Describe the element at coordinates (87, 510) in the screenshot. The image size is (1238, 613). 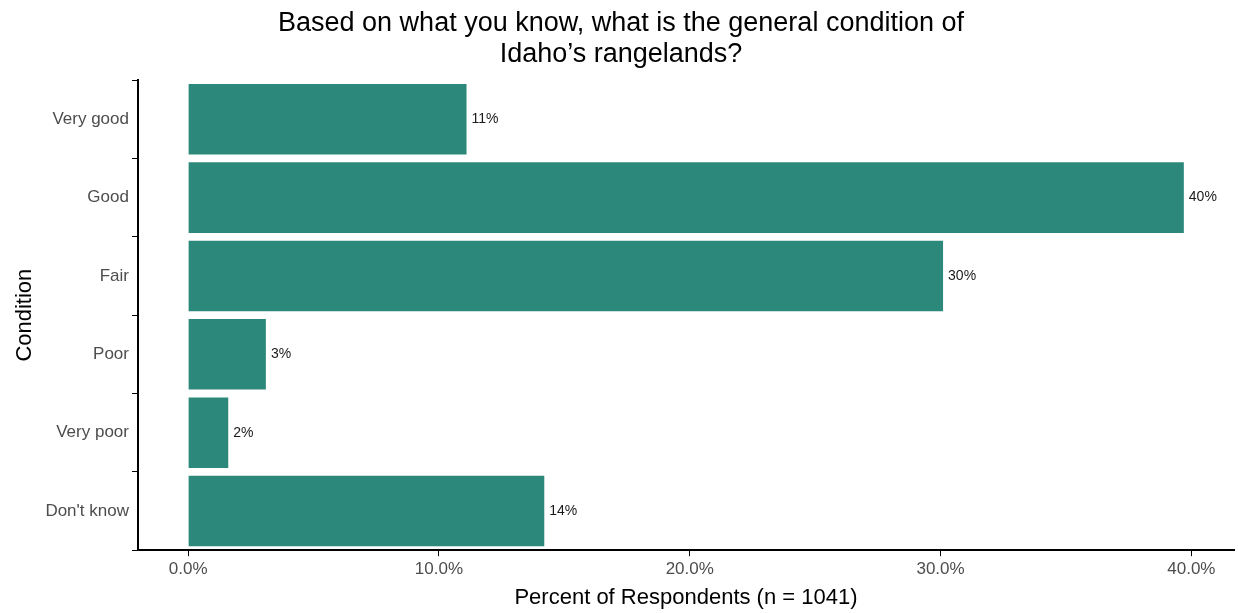
I see `y-tick-label: Don't know` at that location.